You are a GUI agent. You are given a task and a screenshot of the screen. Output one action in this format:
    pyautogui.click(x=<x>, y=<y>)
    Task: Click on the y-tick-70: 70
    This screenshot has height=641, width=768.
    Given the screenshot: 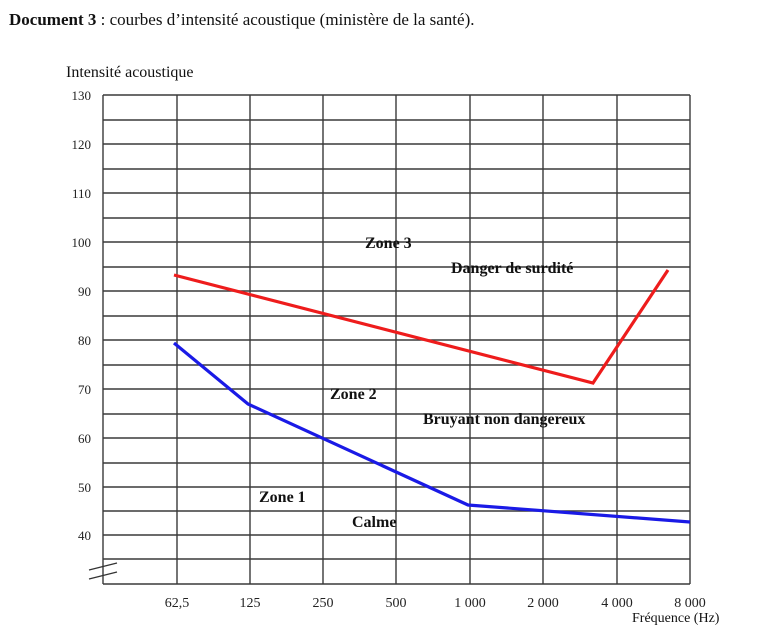 What is the action you would take?
    pyautogui.click(x=84, y=389)
    